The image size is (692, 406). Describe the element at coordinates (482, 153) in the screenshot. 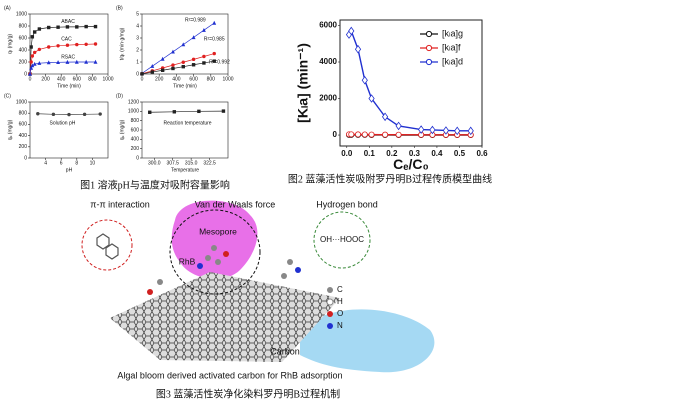

I see `x-tick-label: 0.6` at that location.